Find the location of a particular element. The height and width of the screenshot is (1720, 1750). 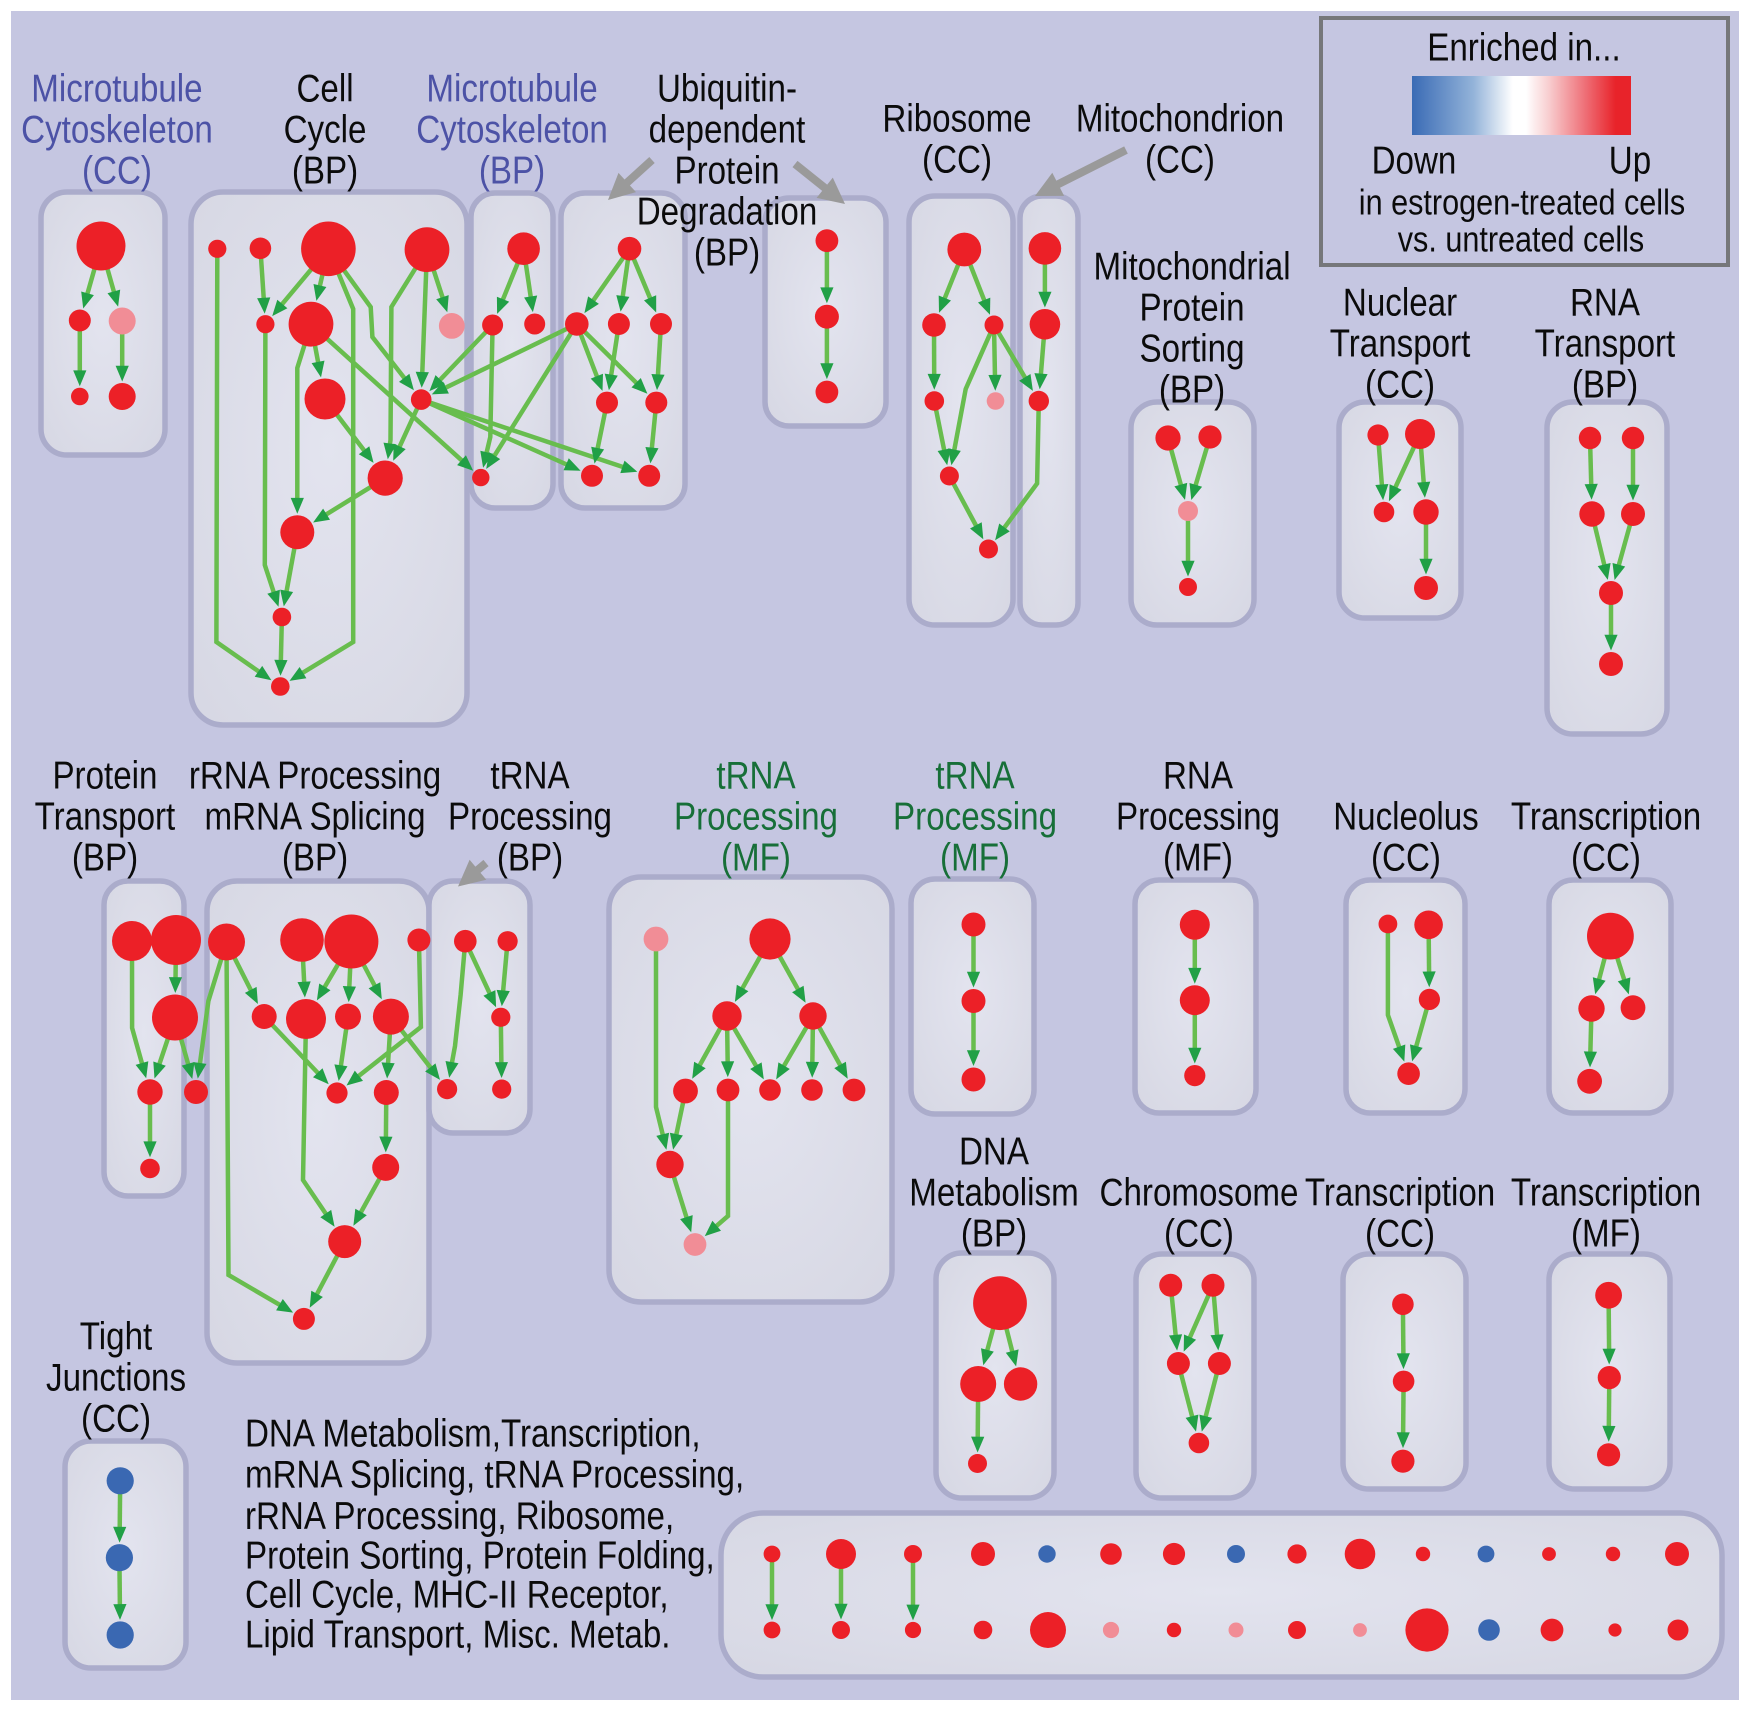

svg-text: Ubiquitin- is located at coordinates (727, 88).